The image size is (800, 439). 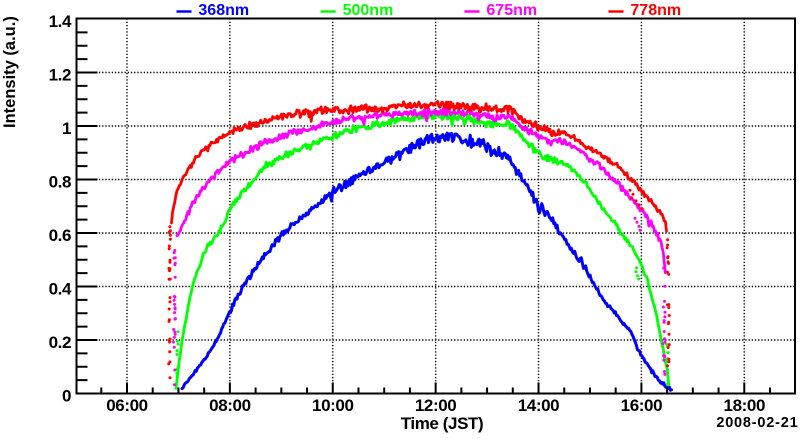 I want to click on svg-text: 12:00, so click(x=435, y=405).